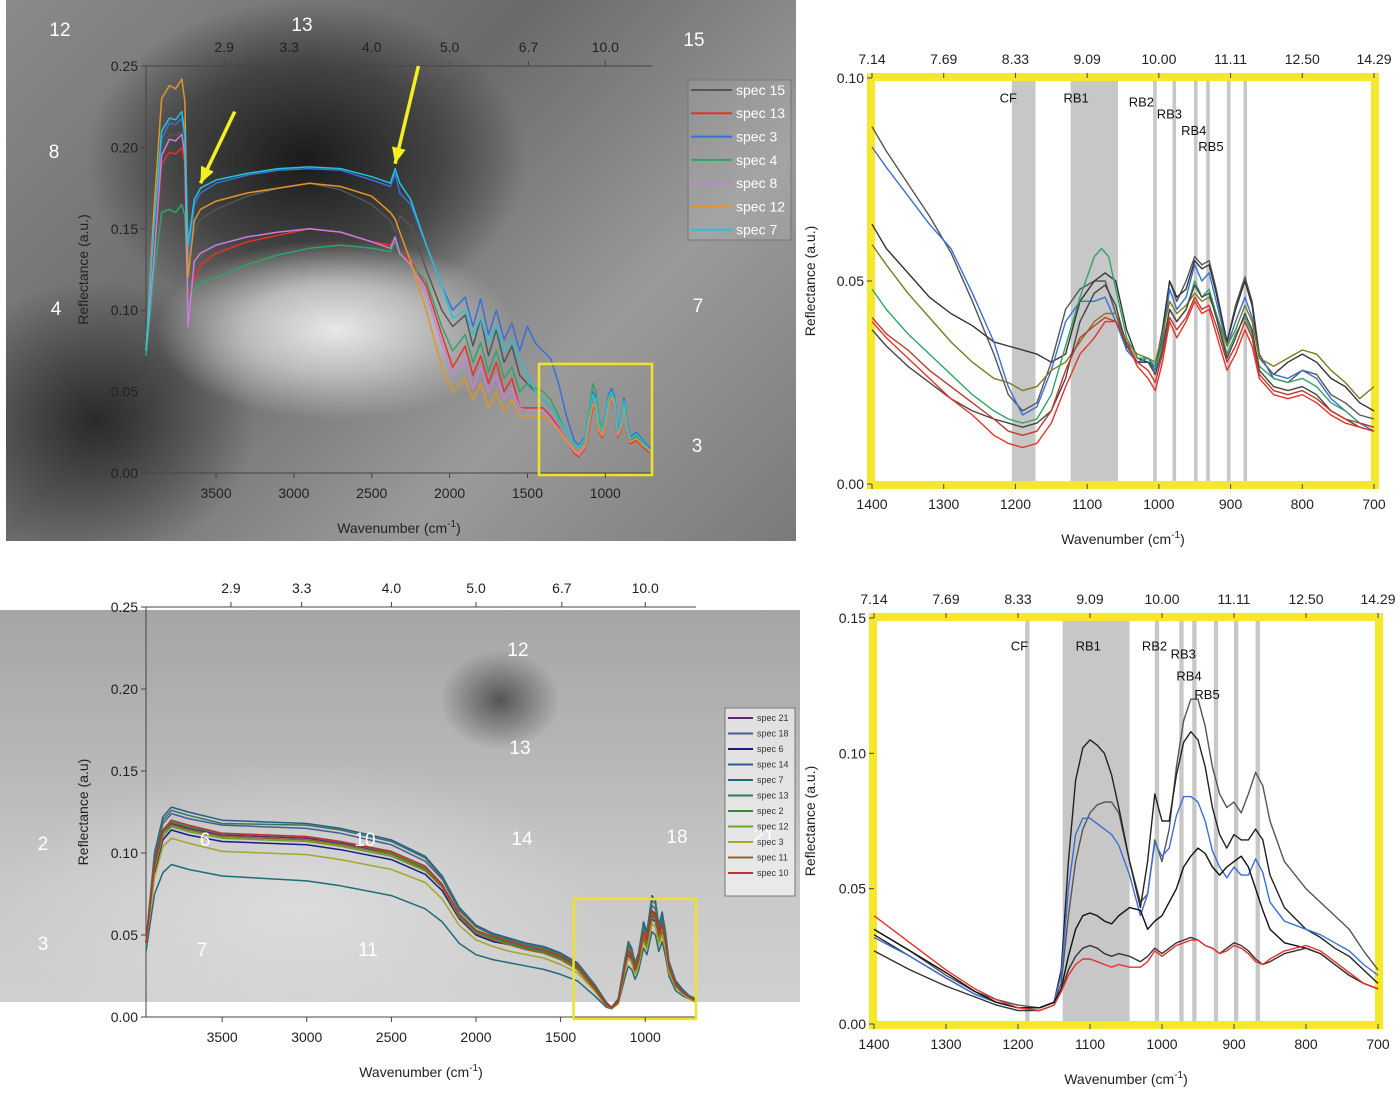 The image size is (1400, 1114). What do you see at coordinates (873, 1044) in the screenshot?
I see `x-tick-label: 1400` at bounding box center [873, 1044].